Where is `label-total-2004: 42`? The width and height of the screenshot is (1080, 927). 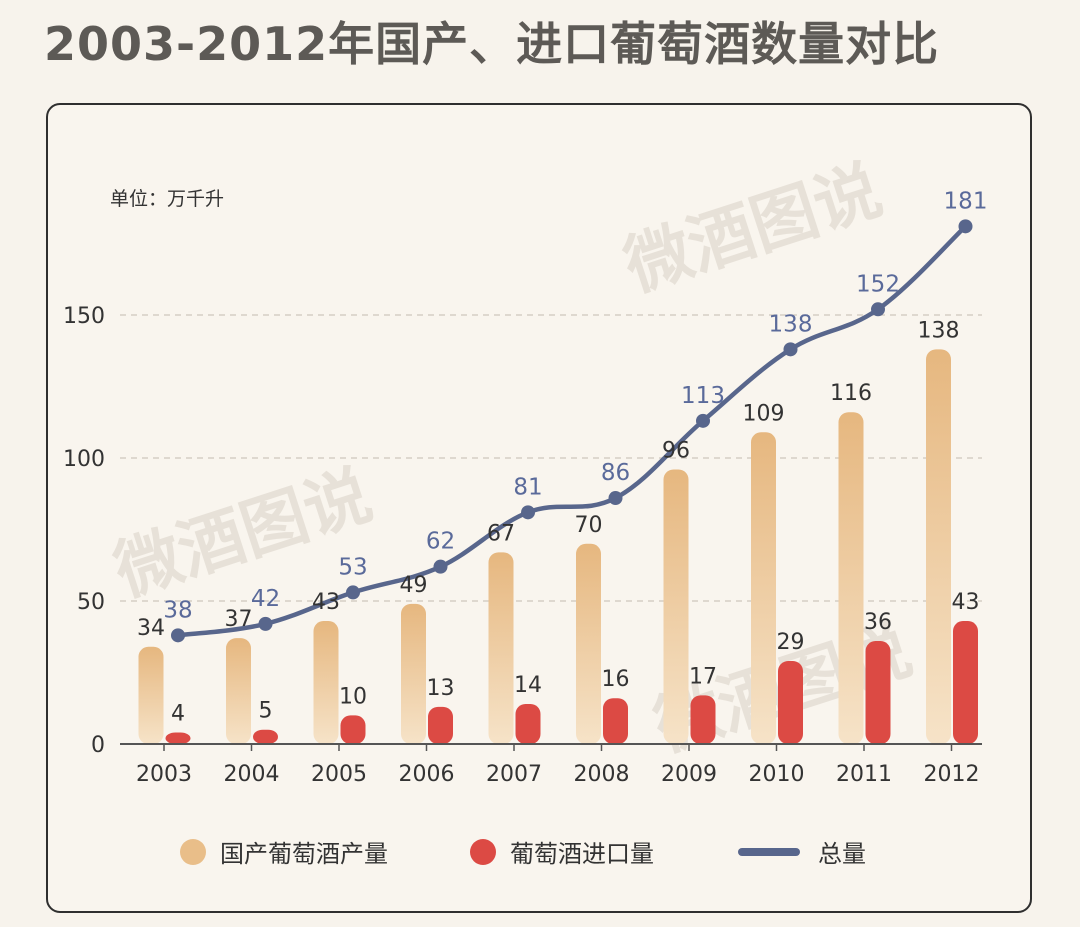 label-total-2004: 42 is located at coordinates (265, 599).